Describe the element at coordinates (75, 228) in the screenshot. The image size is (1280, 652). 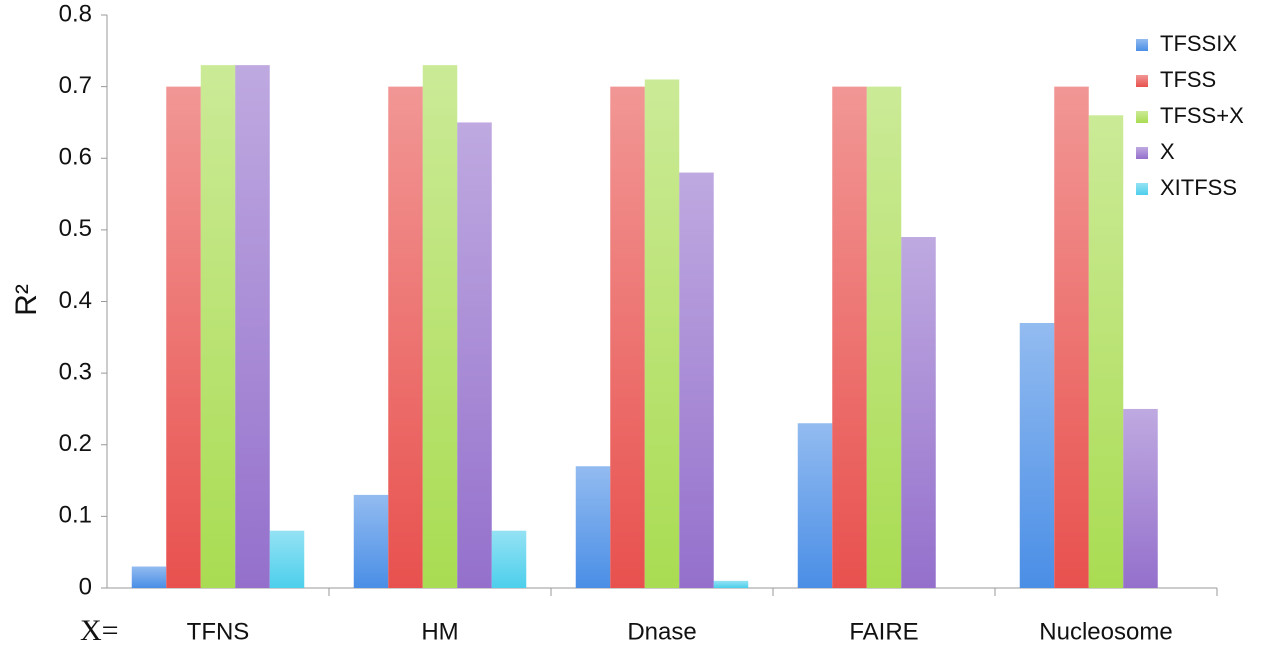
I see `y-tick-label: 0.5` at that location.